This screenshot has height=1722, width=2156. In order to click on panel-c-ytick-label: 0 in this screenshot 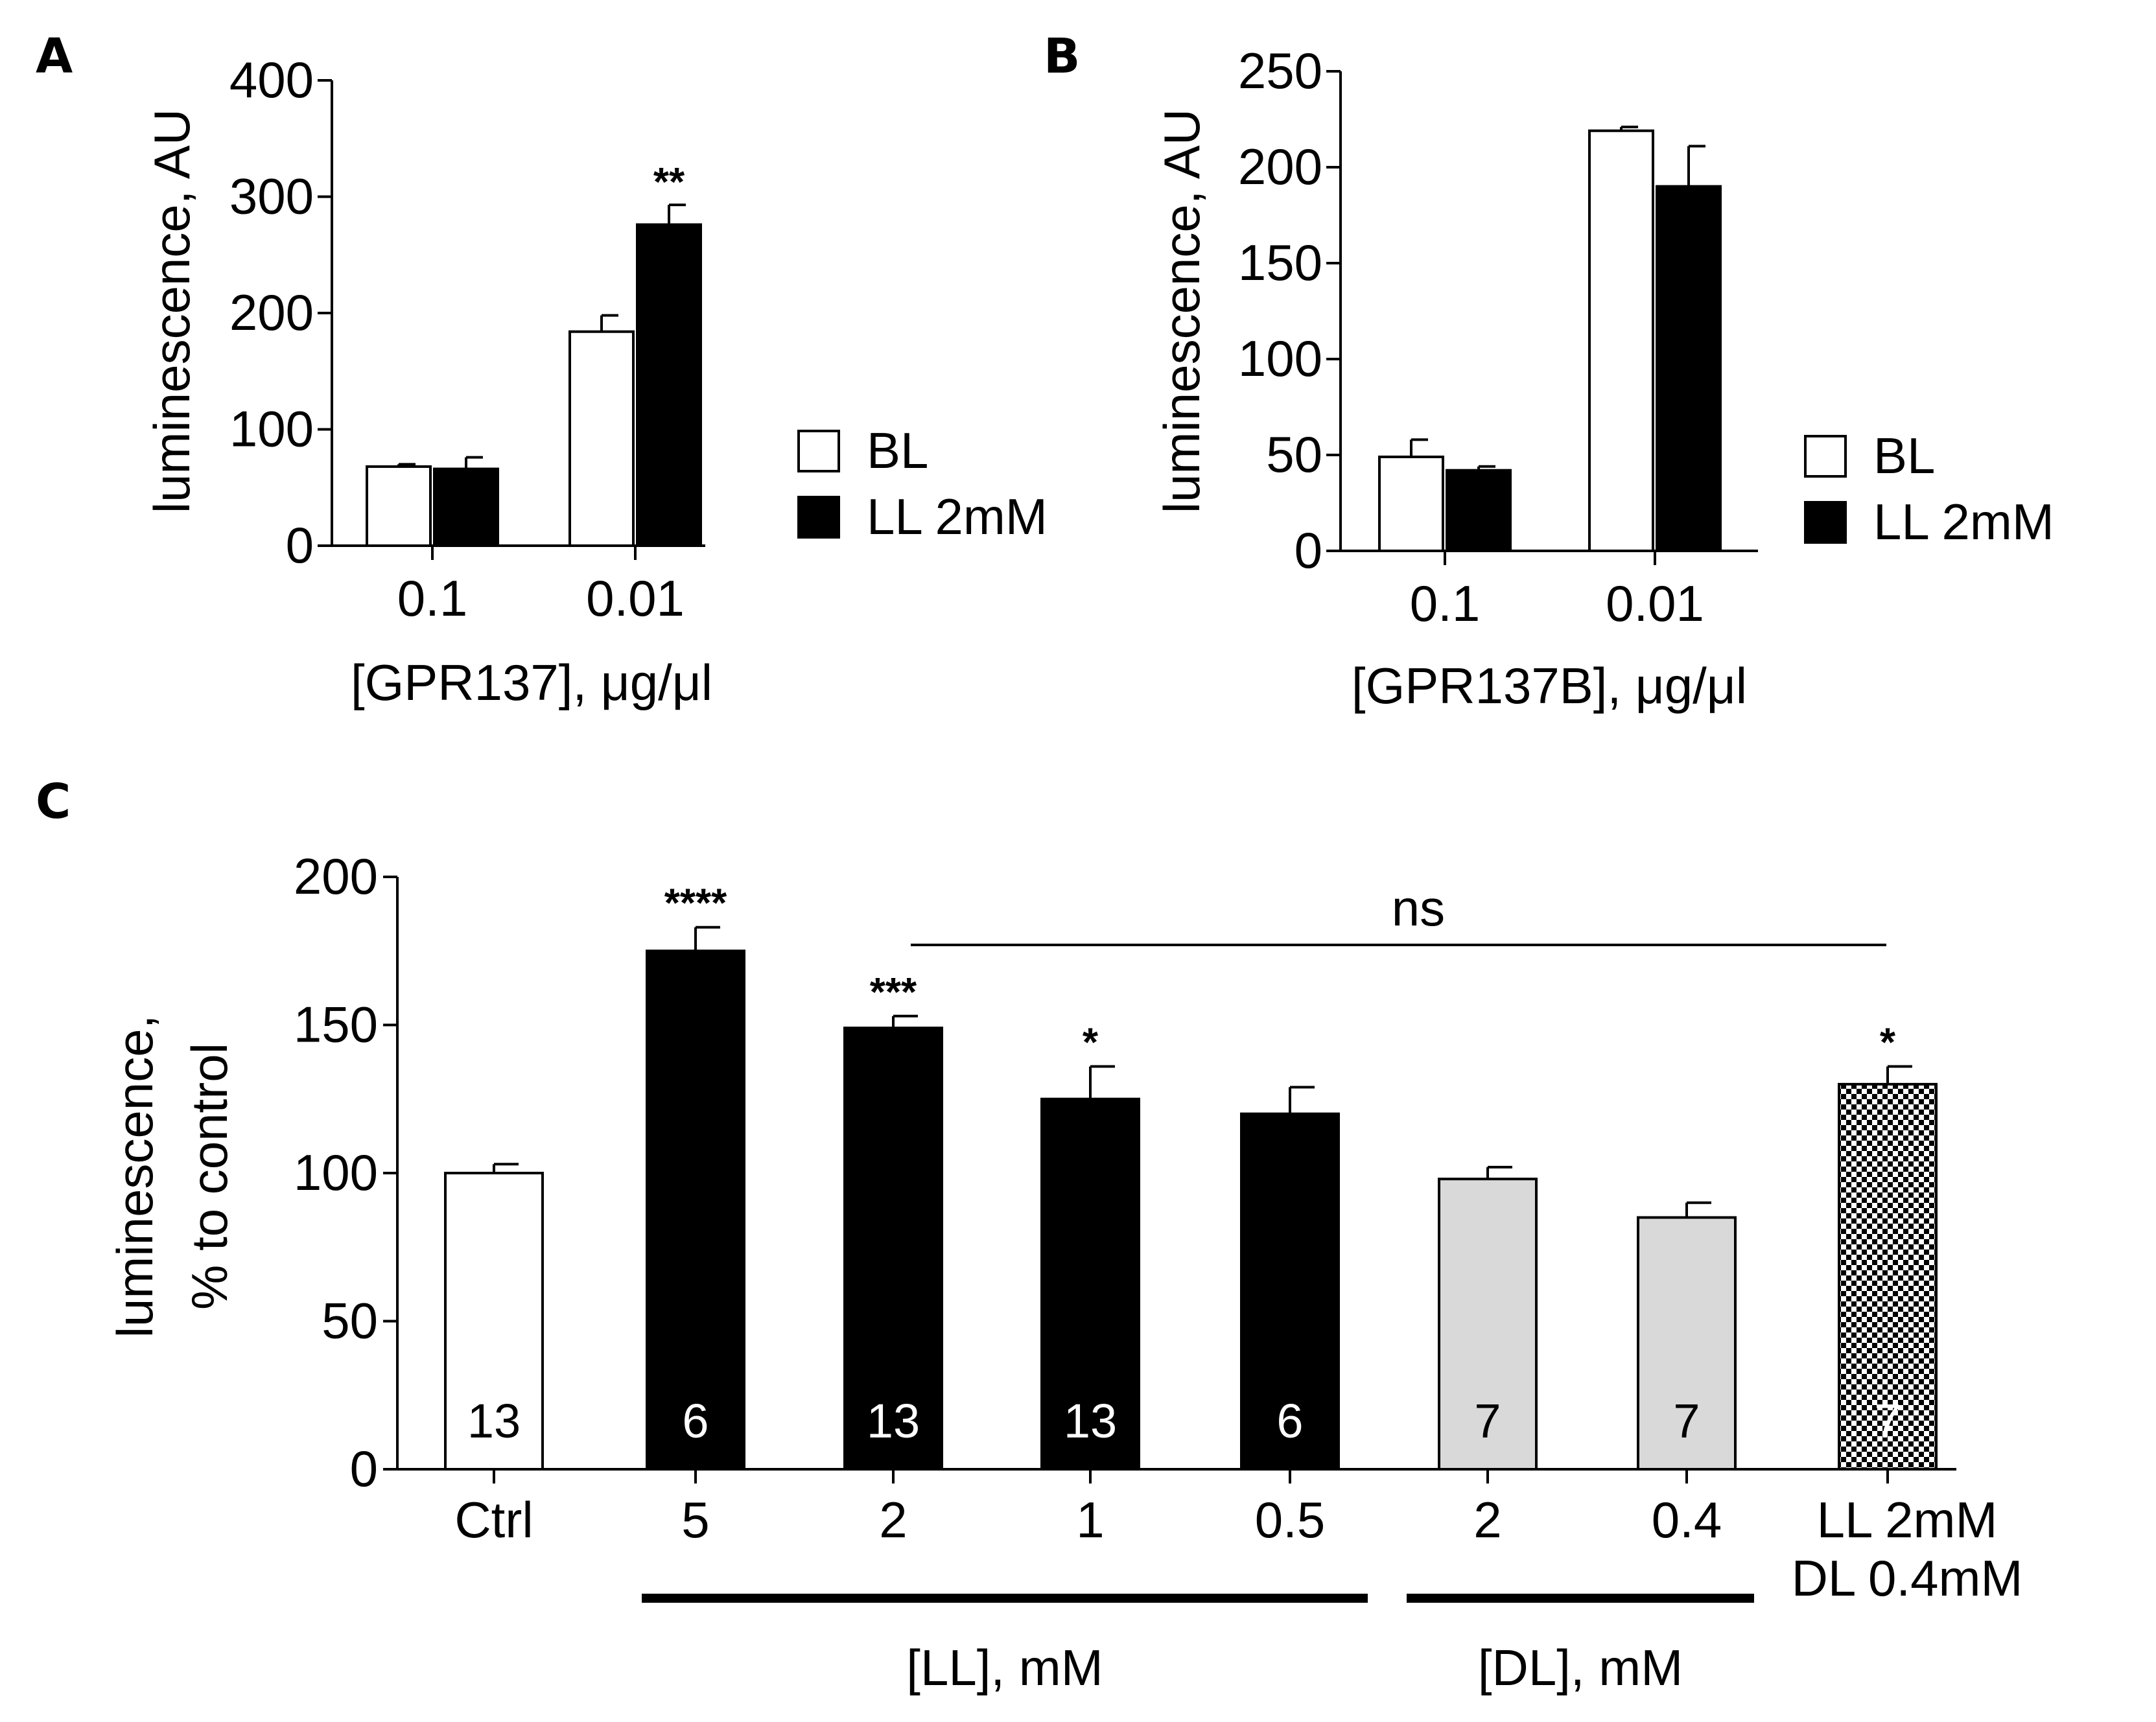, I will do `click(364, 1468)`.